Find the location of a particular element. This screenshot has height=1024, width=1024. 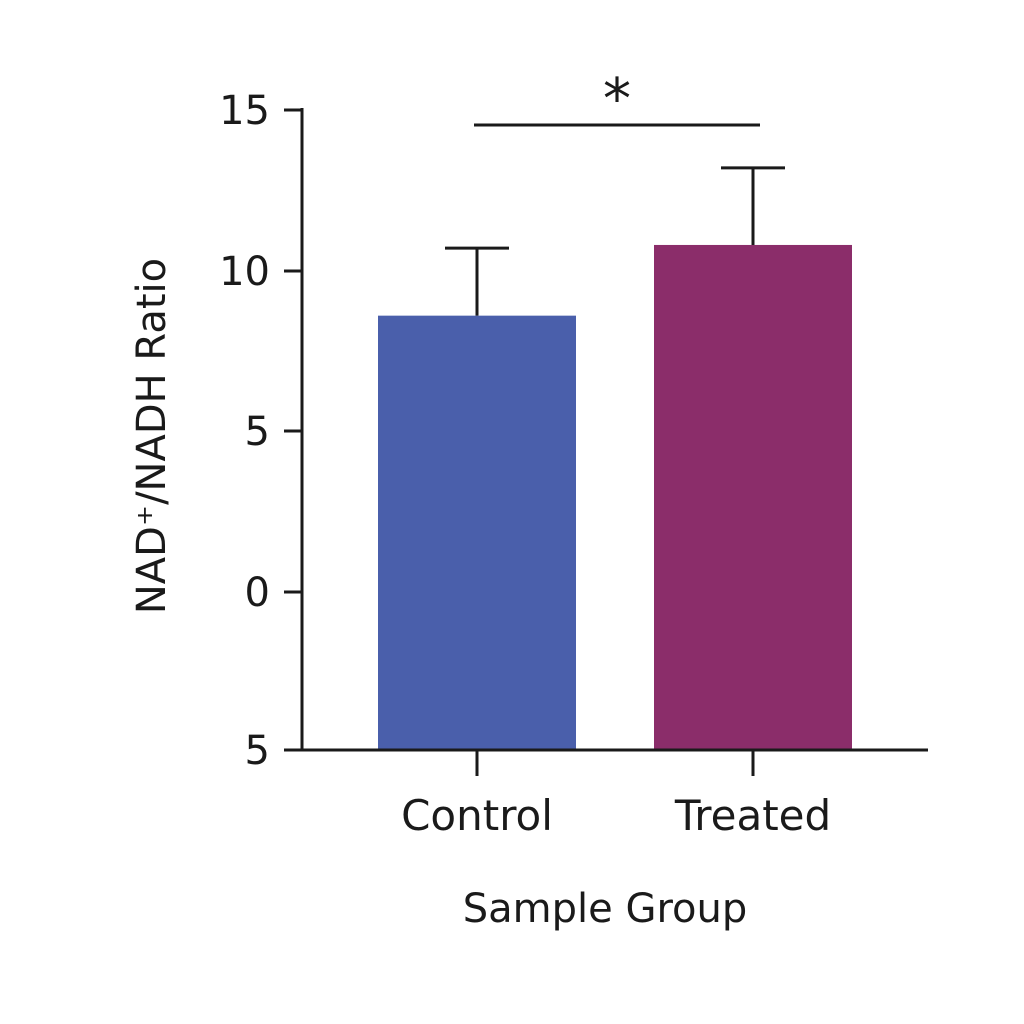

y-ticks-layer: 15 10 5 0 5 is located at coordinates (260, 431).